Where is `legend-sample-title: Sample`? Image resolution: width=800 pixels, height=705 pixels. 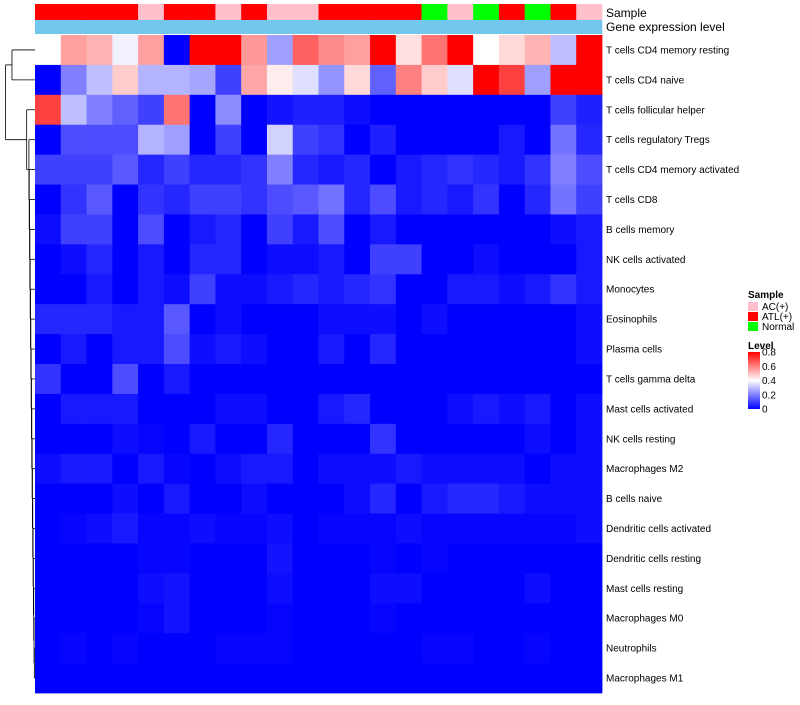 legend-sample-title: Sample is located at coordinates (766, 295).